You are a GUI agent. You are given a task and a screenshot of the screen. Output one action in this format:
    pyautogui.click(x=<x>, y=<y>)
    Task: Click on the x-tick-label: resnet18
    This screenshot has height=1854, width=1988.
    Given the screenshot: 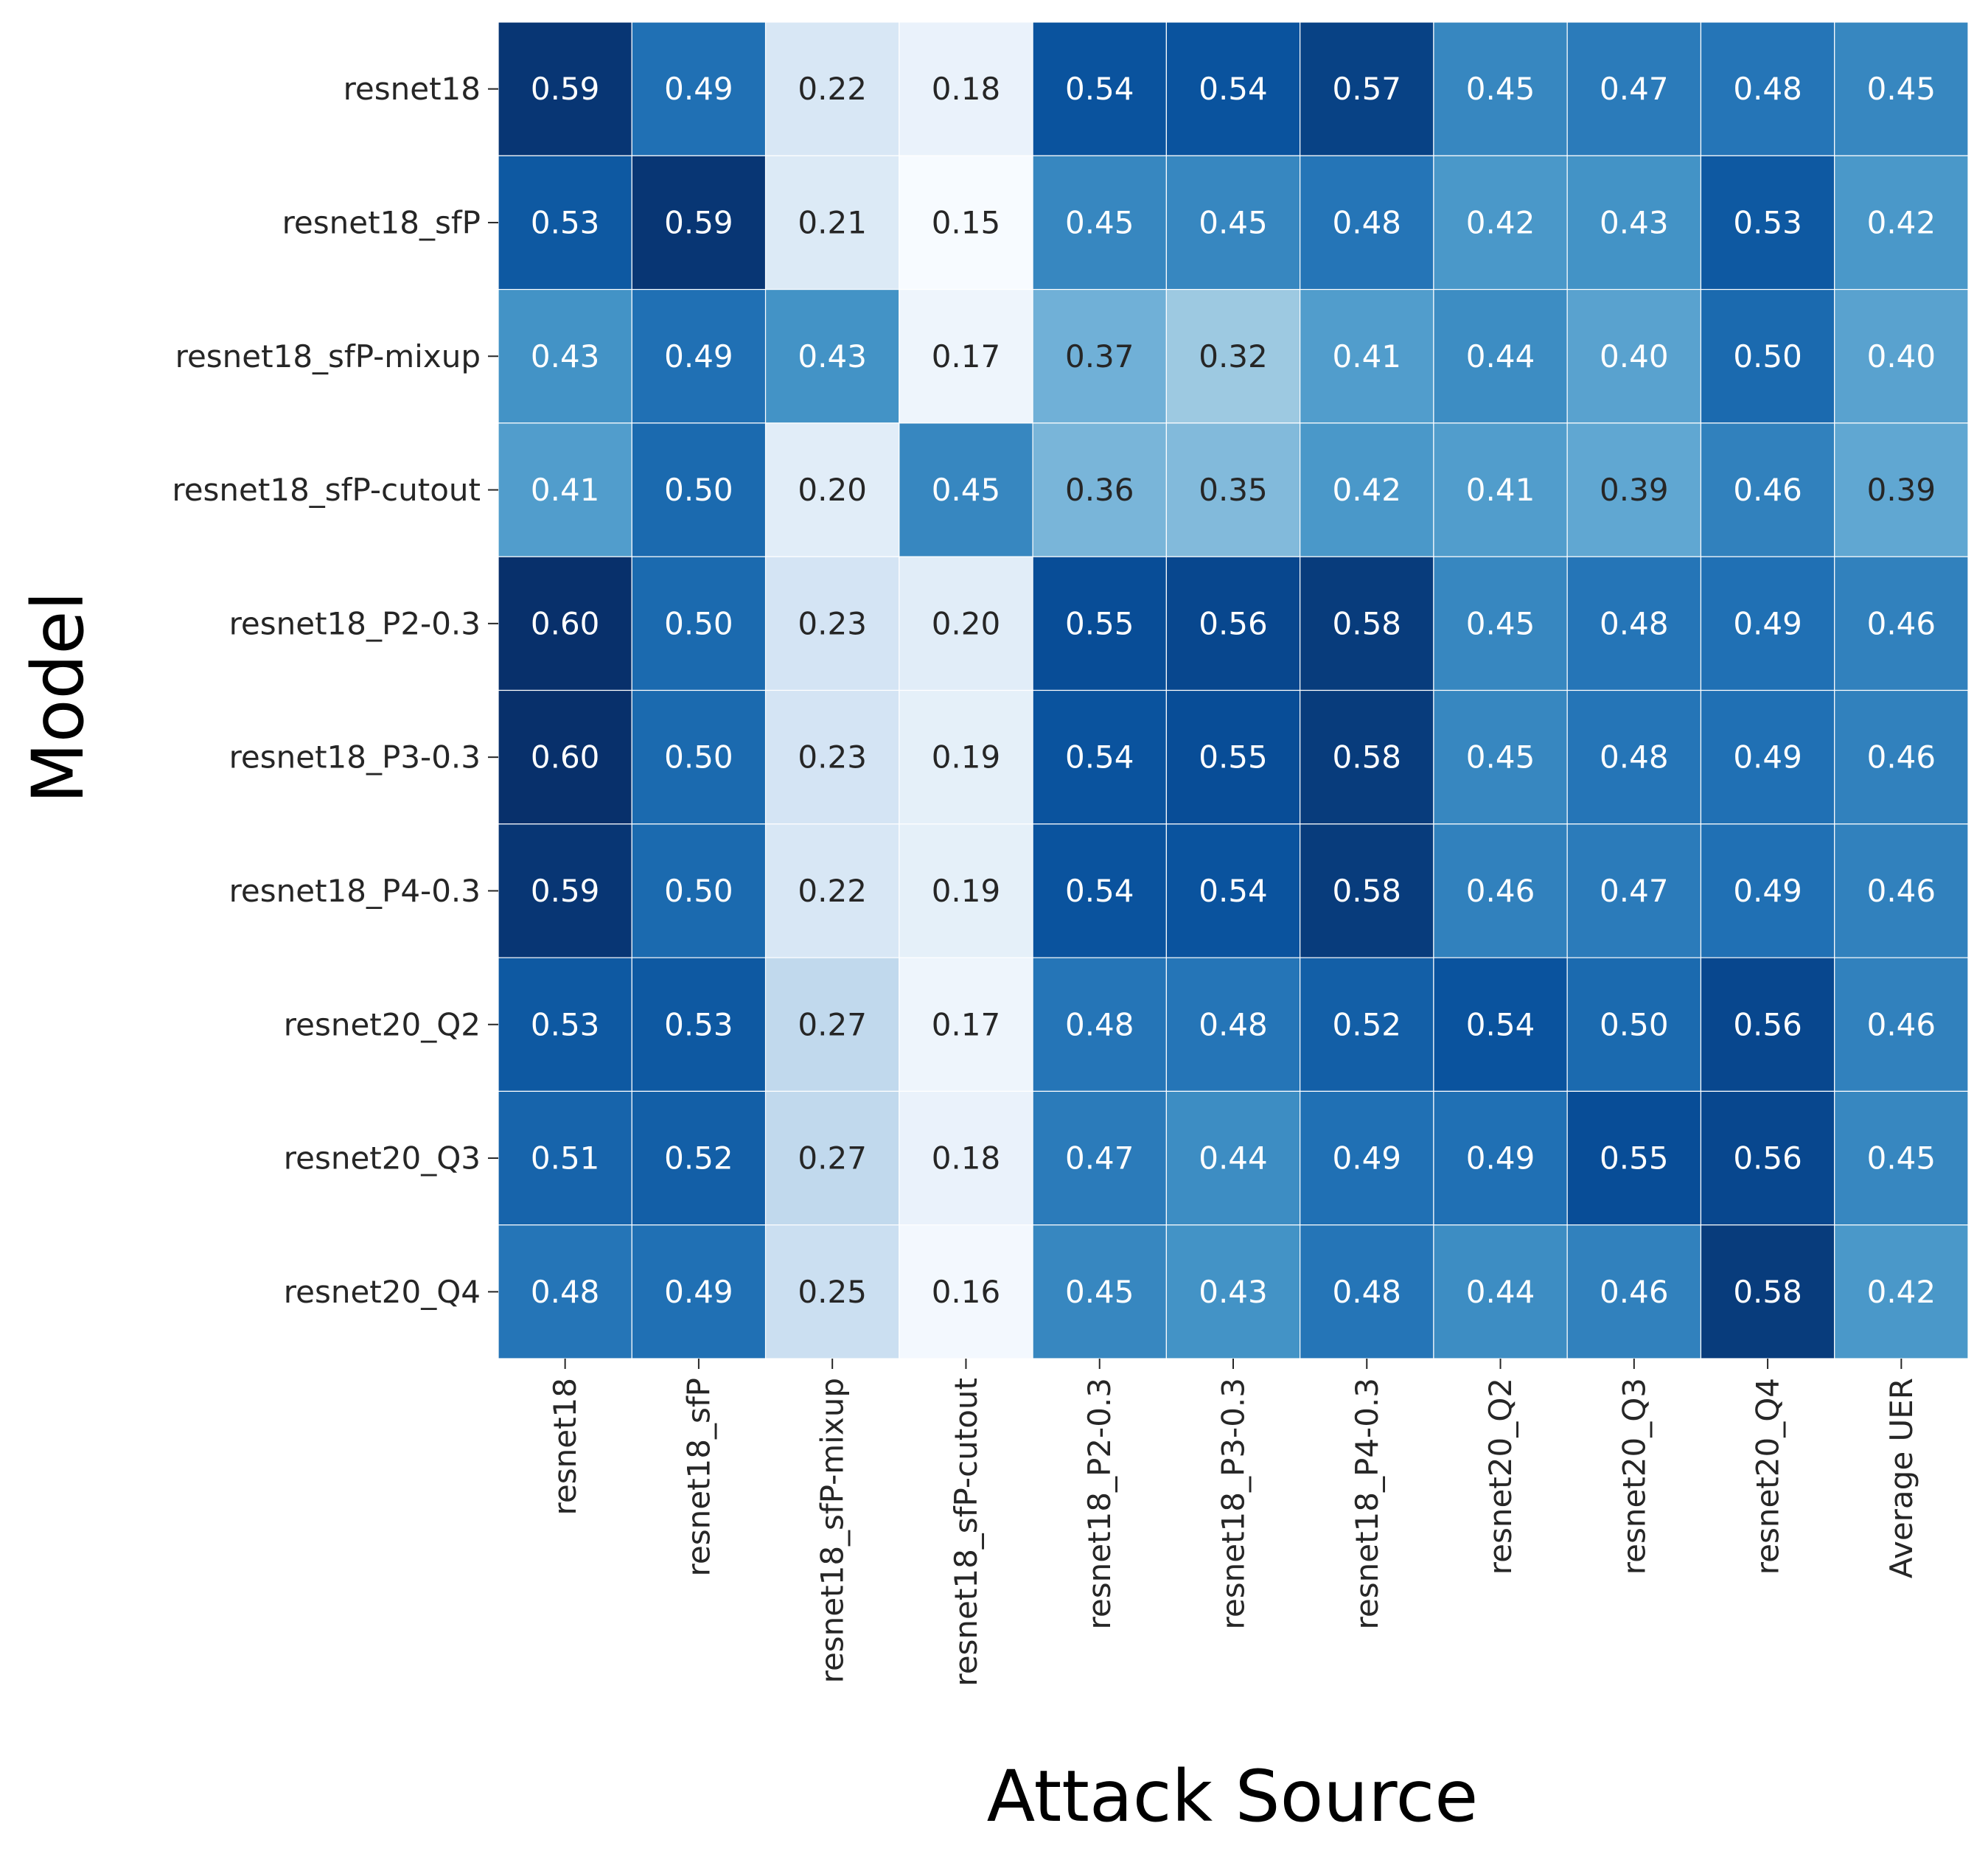 What is the action you would take?
    pyautogui.click(x=565, y=1446)
    